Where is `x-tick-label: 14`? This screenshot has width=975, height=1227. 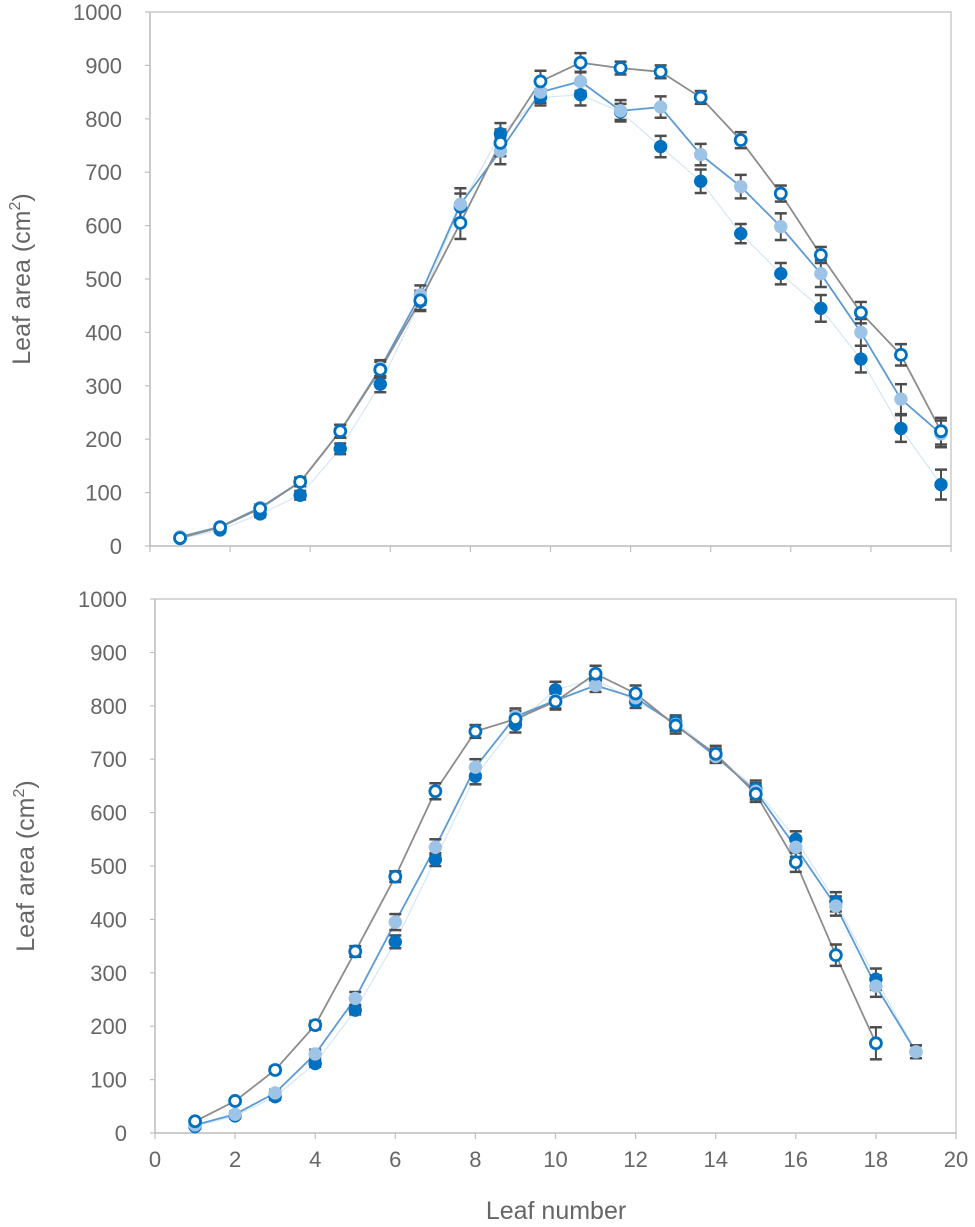
x-tick-label: 14 is located at coordinates (715, 1159).